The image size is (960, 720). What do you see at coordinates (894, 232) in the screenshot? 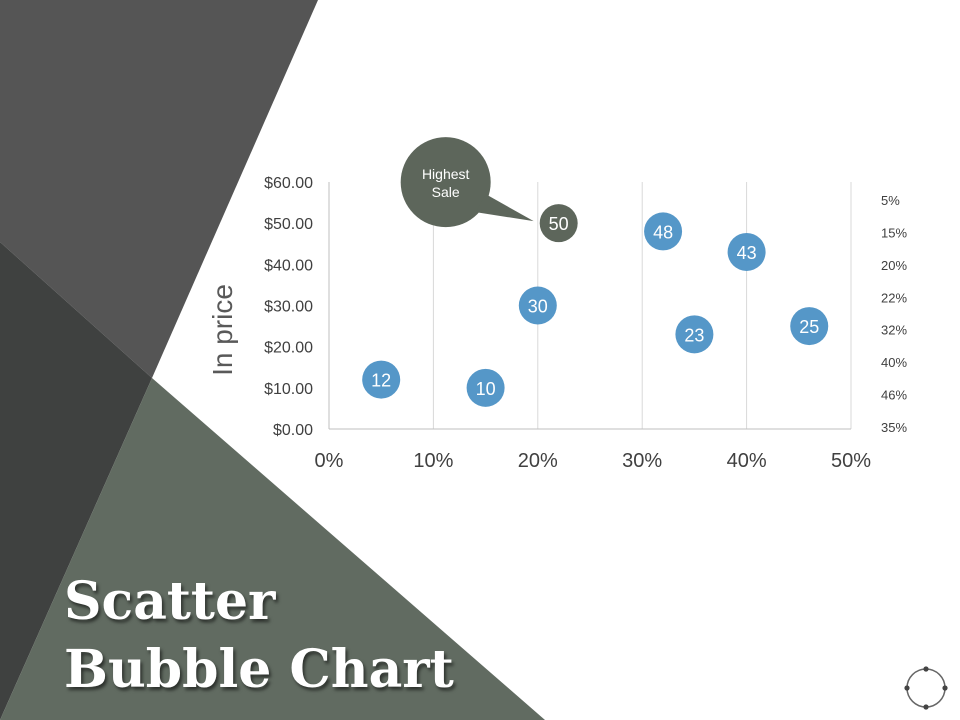
I see `right-percent-label: 15%` at bounding box center [894, 232].